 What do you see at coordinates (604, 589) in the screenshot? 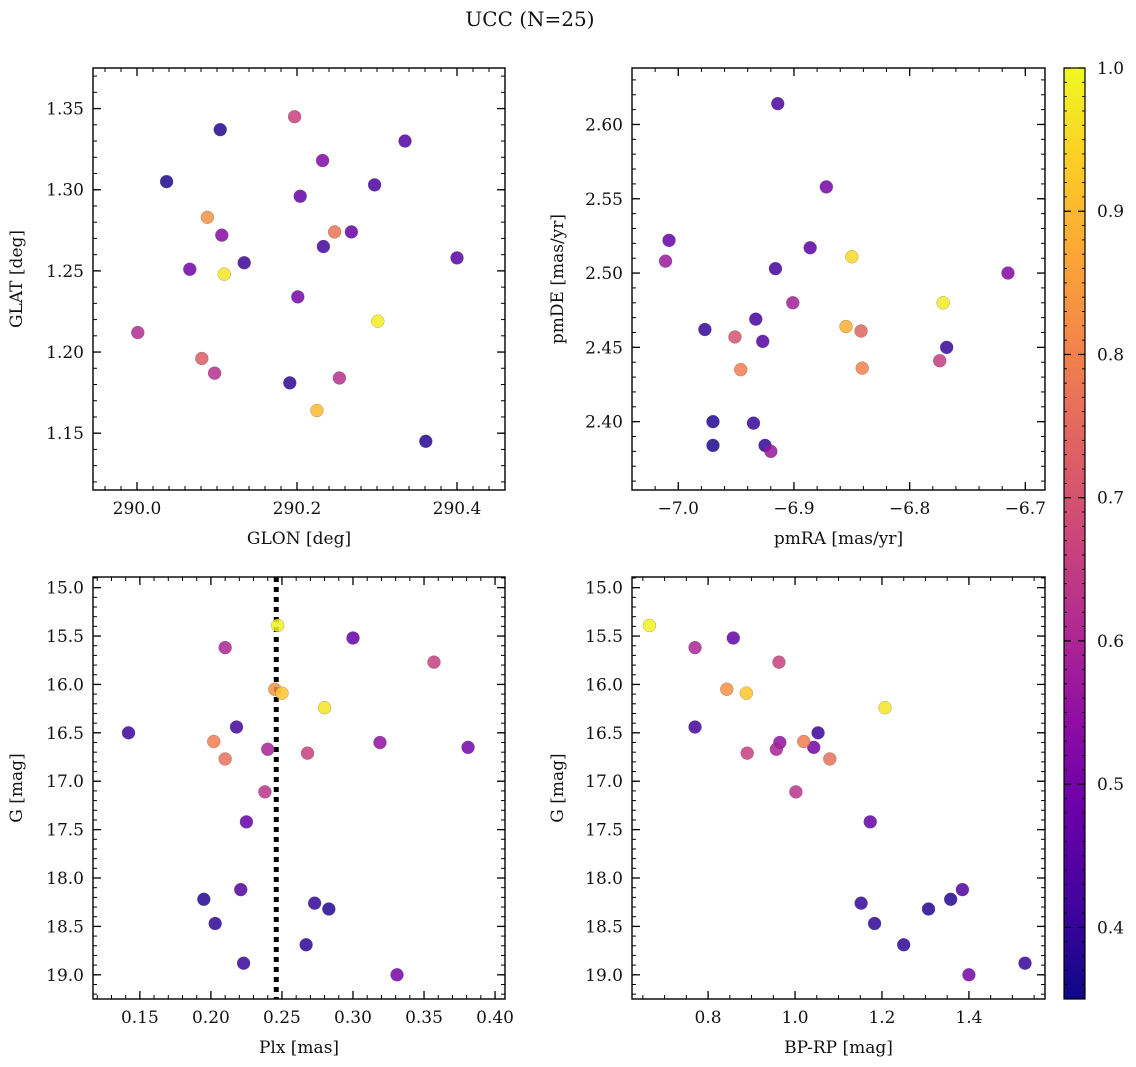
I see `y-tick-label: 15.0` at bounding box center [604, 589].